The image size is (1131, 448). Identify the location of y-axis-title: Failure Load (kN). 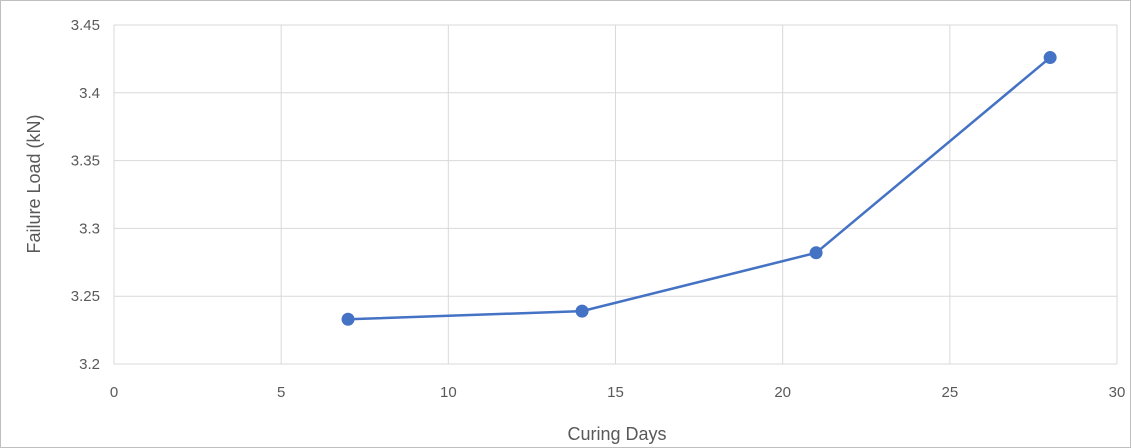
(34, 183).